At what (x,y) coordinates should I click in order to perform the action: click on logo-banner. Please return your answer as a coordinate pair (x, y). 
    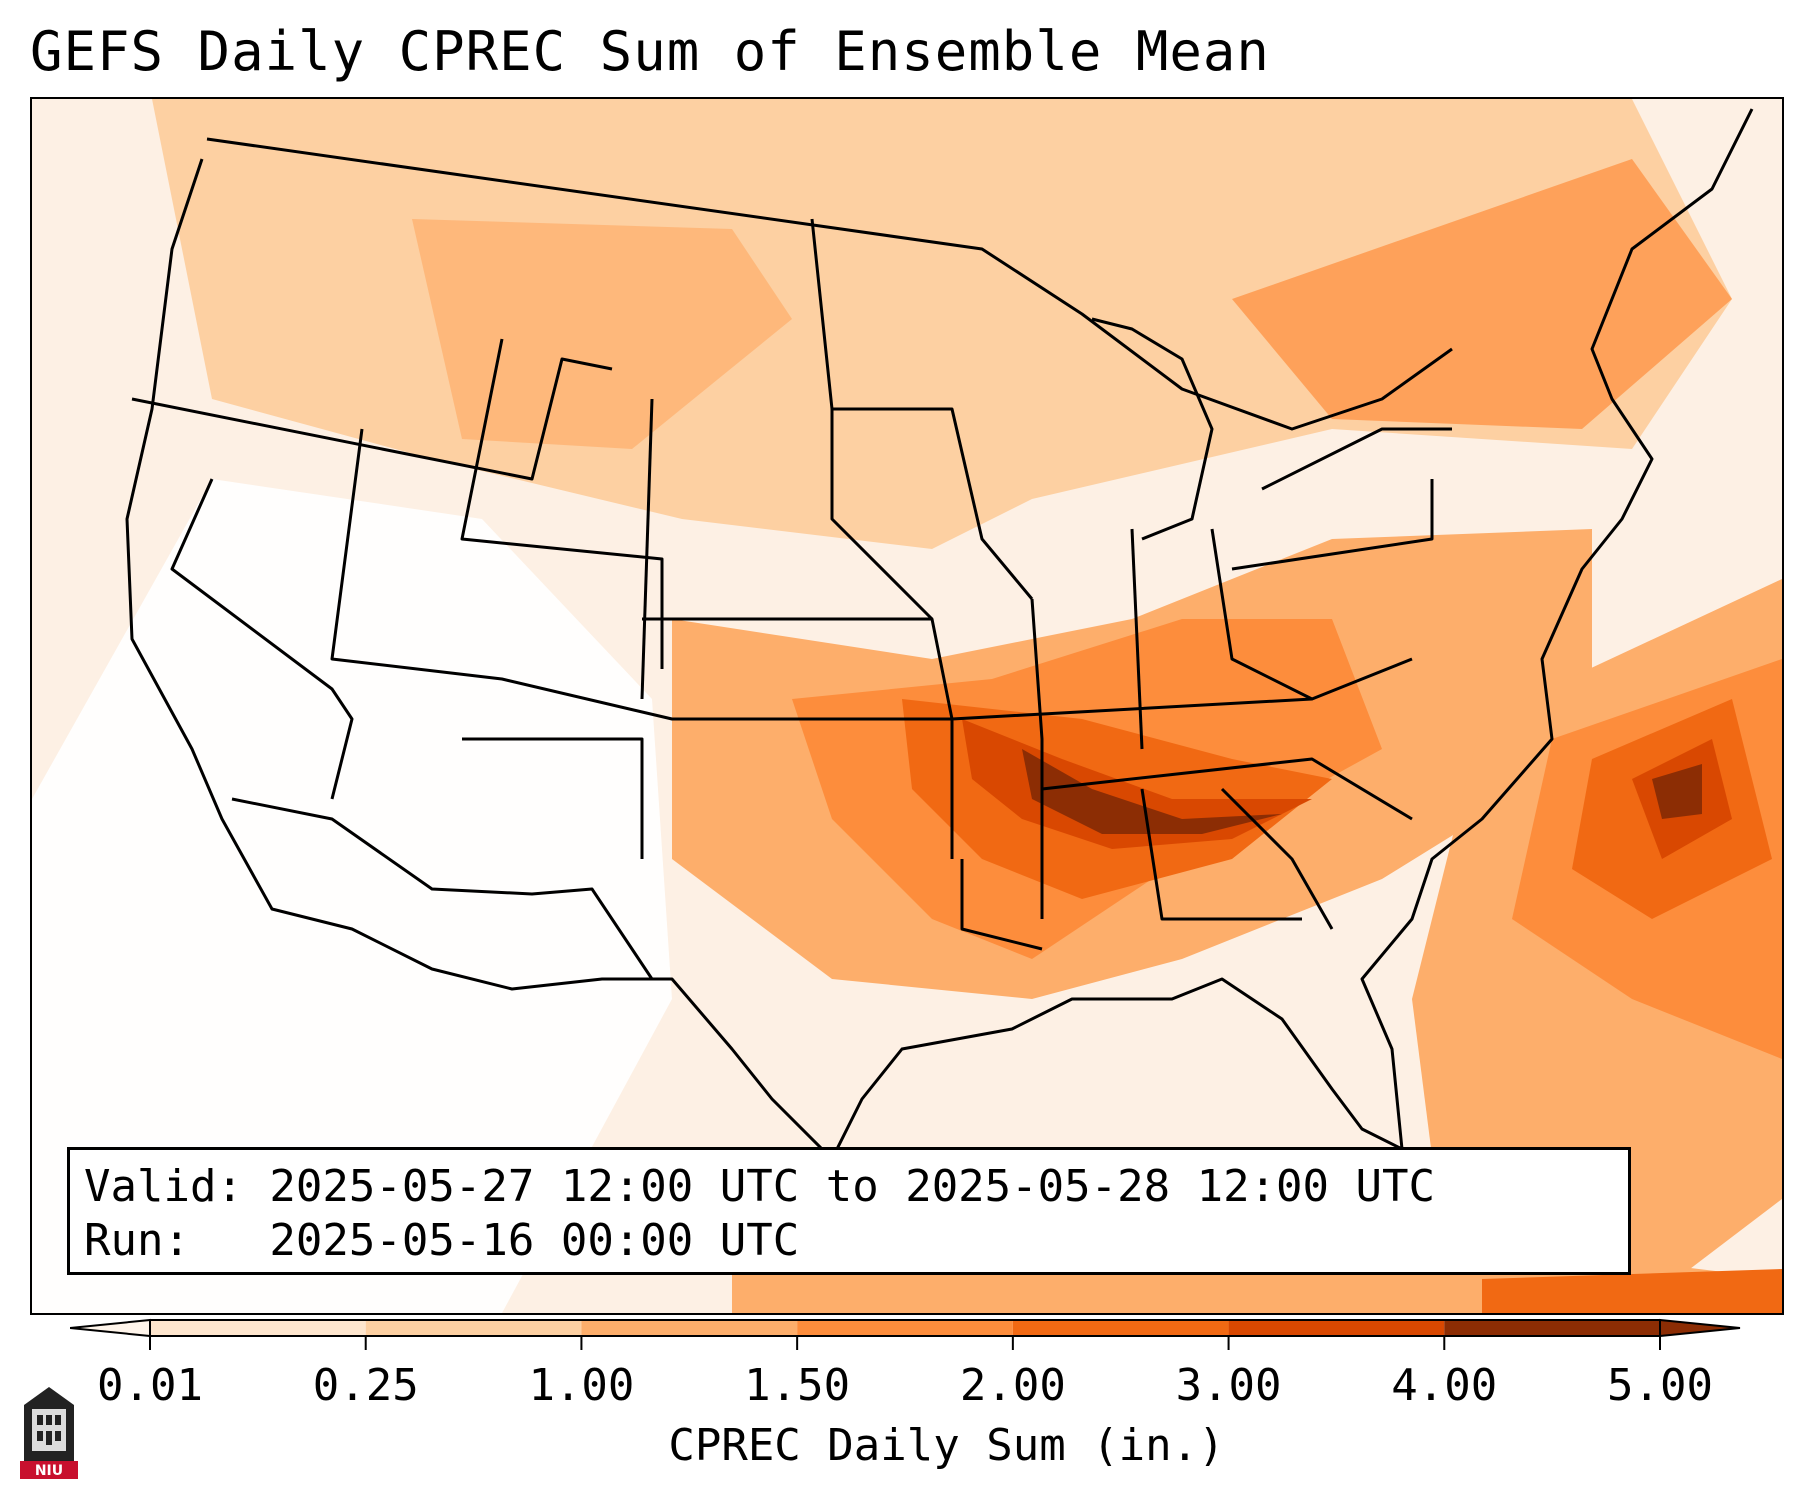
    Looking at the image, I should click on (49, 1470).